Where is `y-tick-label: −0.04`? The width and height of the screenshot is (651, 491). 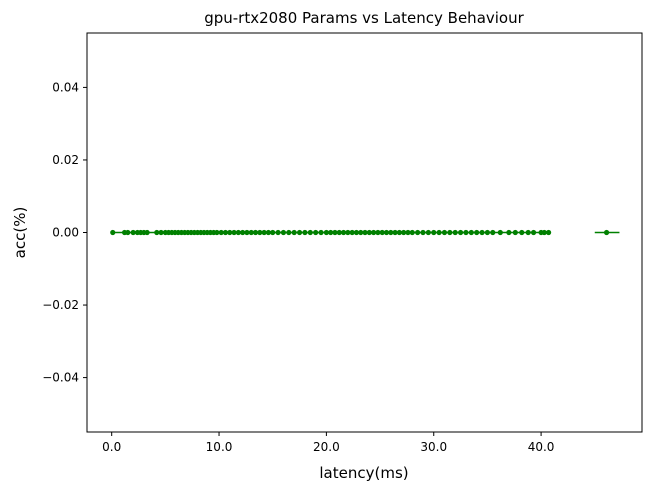
y-tick-label: −0.04 is located at coordinates (60, 378).